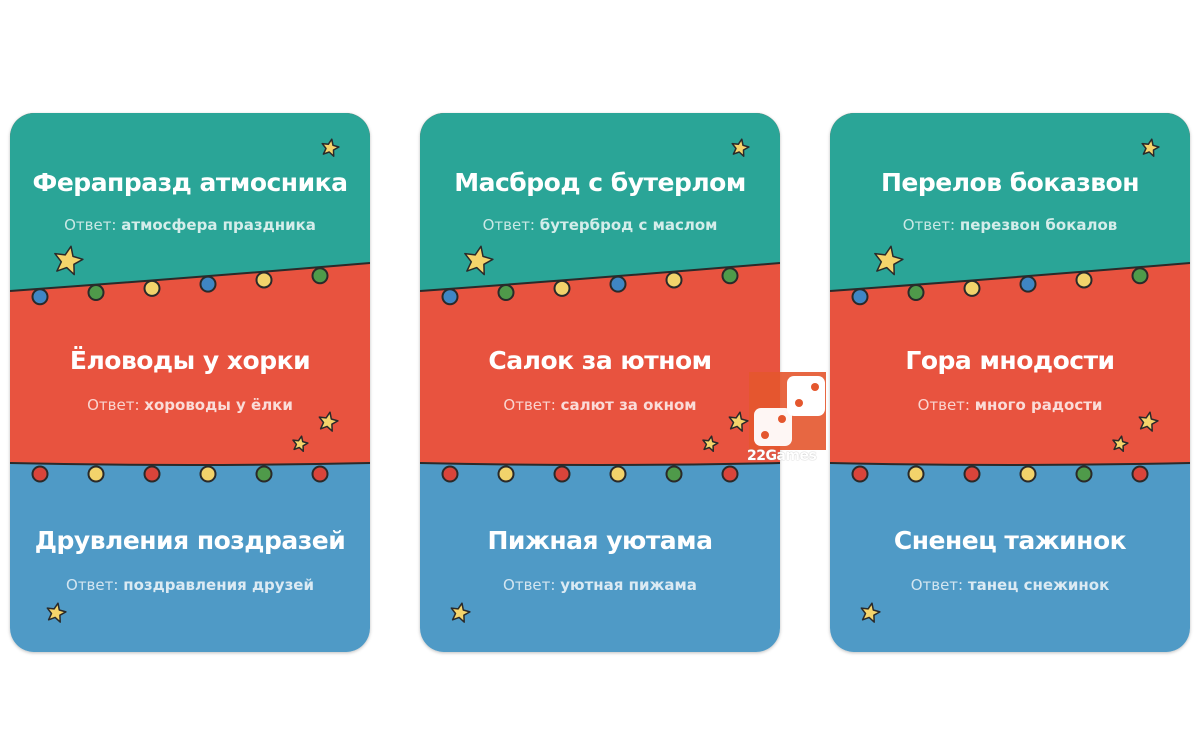 The image size is (1199, 750). What do you see at coordinates (628, 225) in the screenshot?
I see `answer-value: бутерброд с маслом` at bounding box center [628, 225].